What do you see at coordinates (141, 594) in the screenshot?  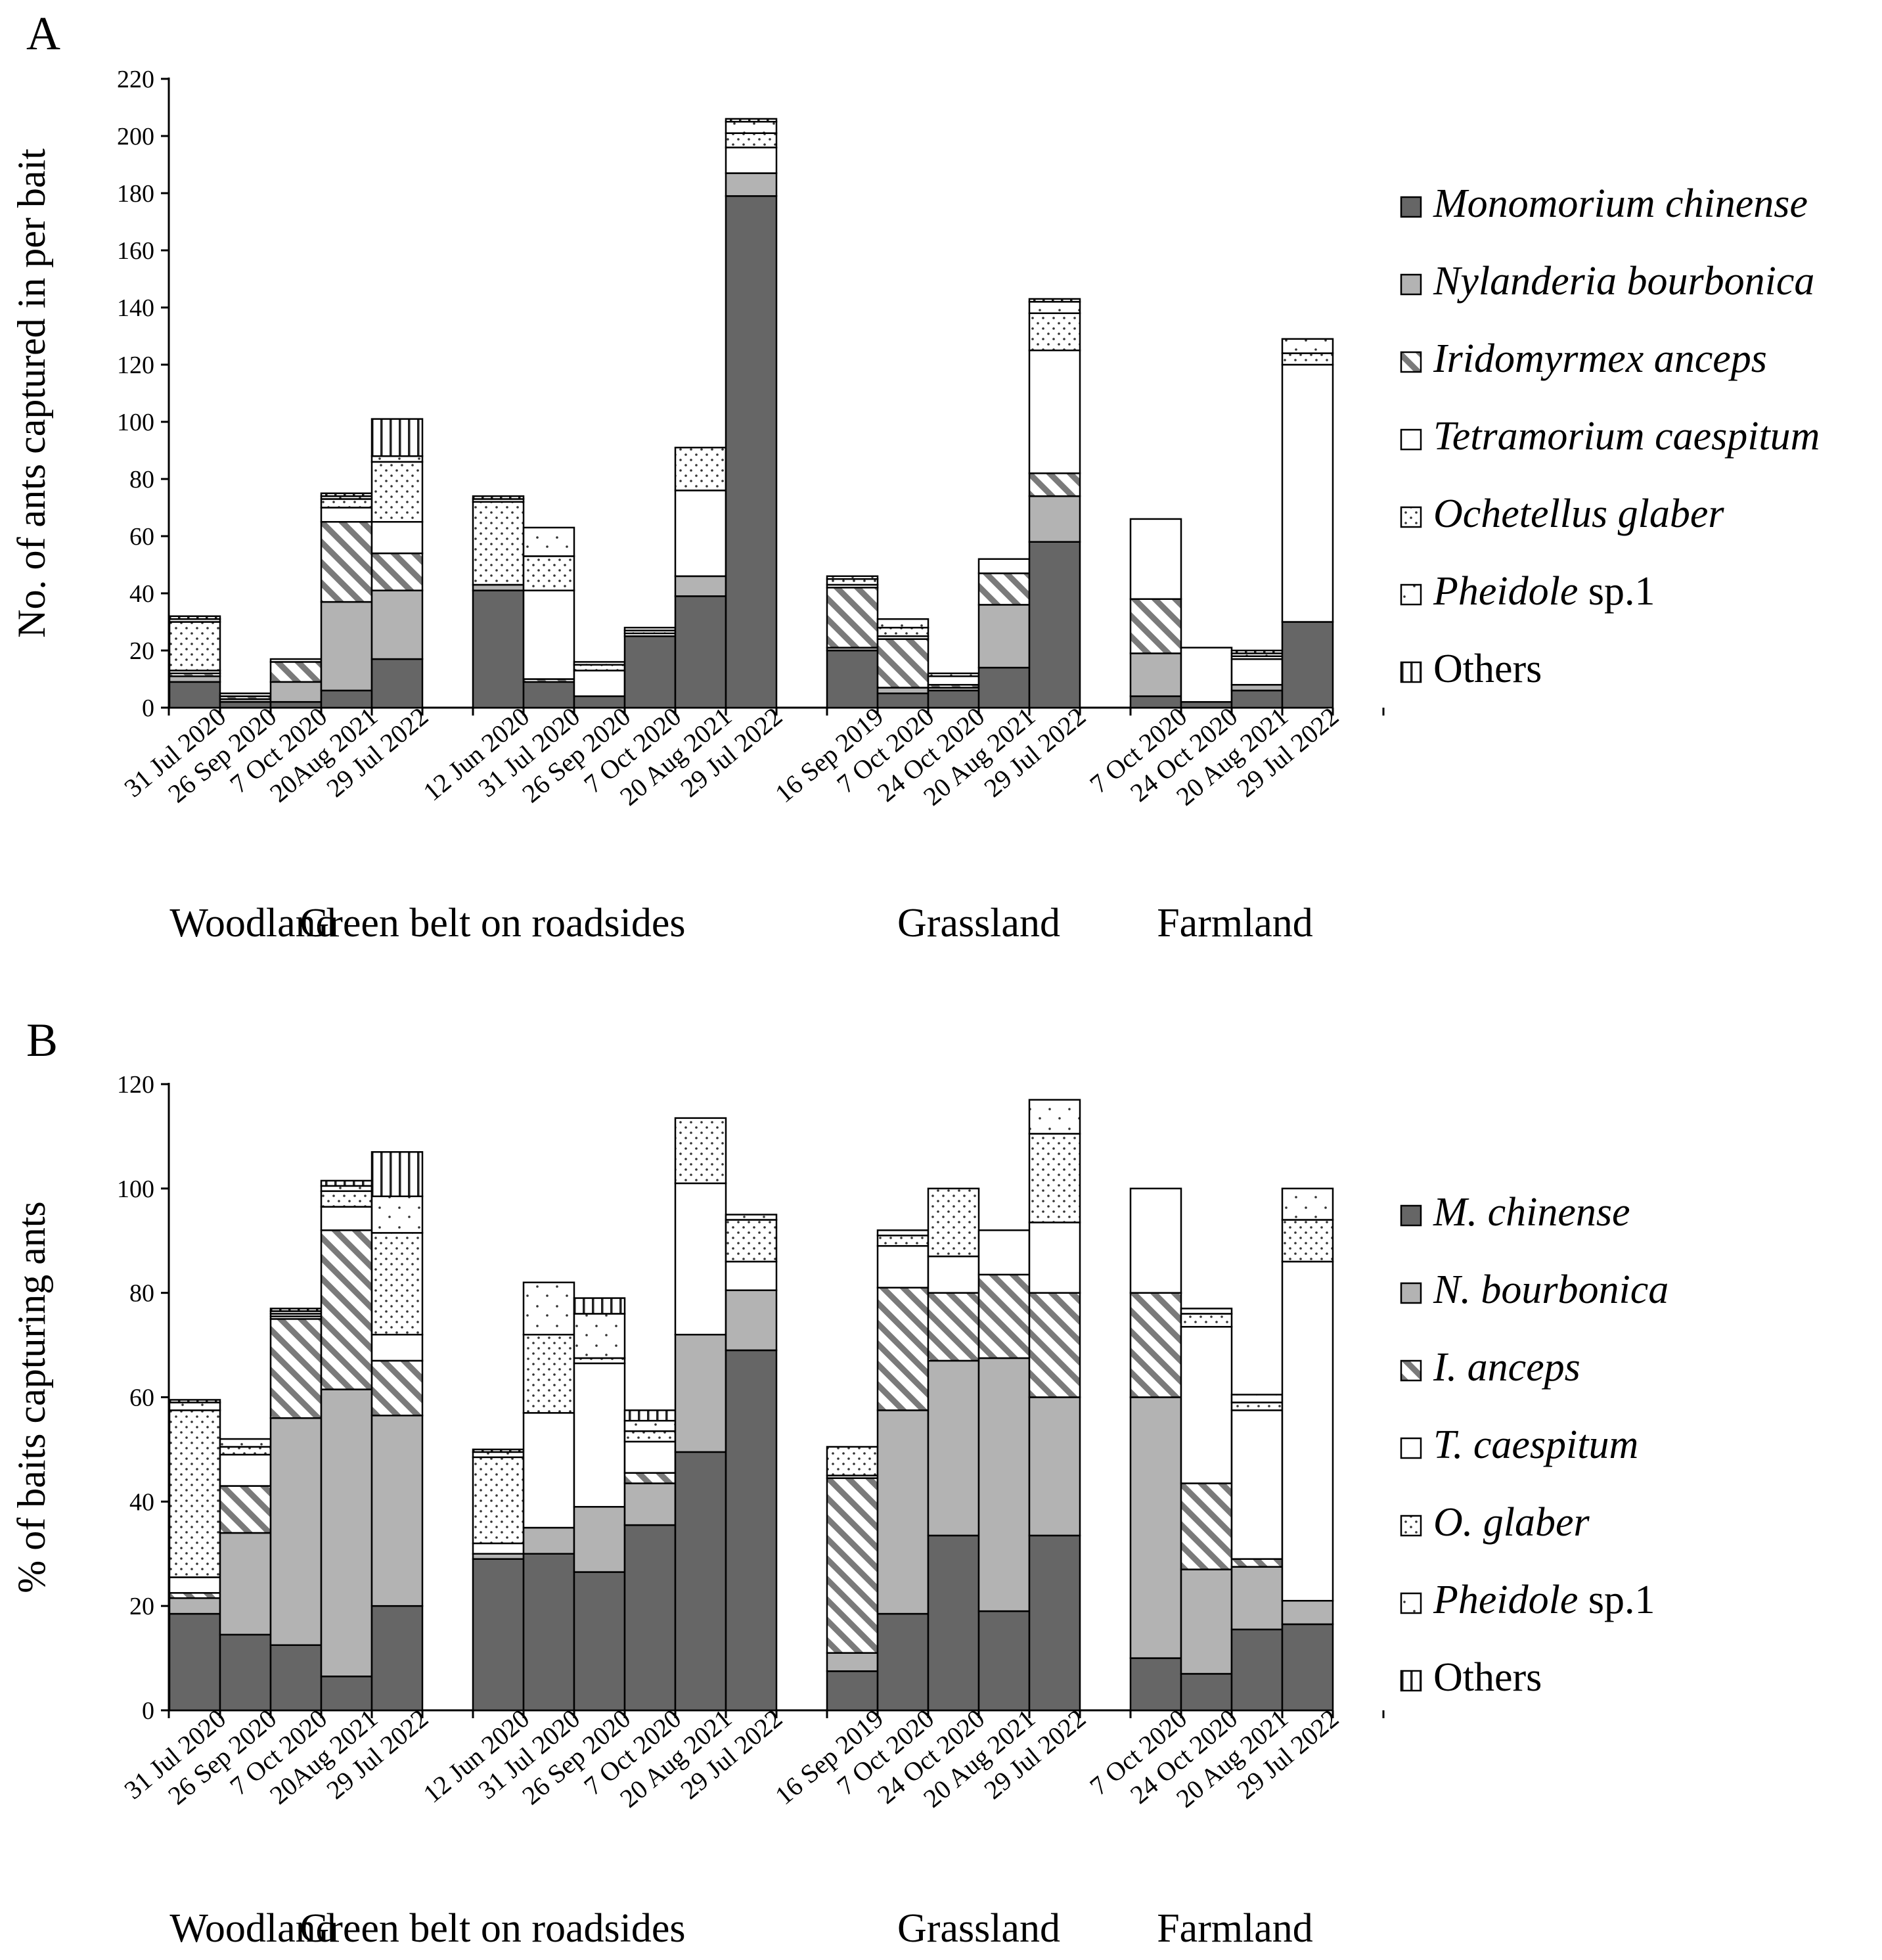 I see `y-tick-label: 40` at bounding box center [141, 594].